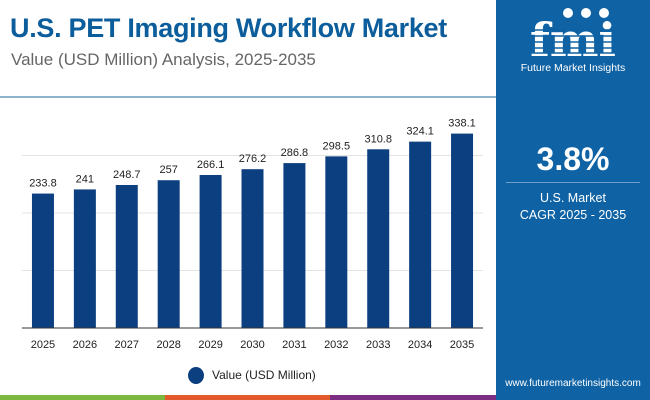  Describe the element at coordinates (378, 345) in the screenshot. I see `x-tick-label: 2033` at that location.